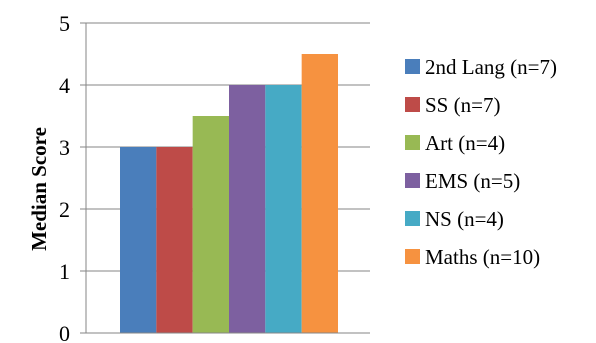 The width and height of the screenshot is (596, 343). Describe the element at coordinates (64, 147) in the screenshot. I see `y-tick-label-3: 3` at that location.